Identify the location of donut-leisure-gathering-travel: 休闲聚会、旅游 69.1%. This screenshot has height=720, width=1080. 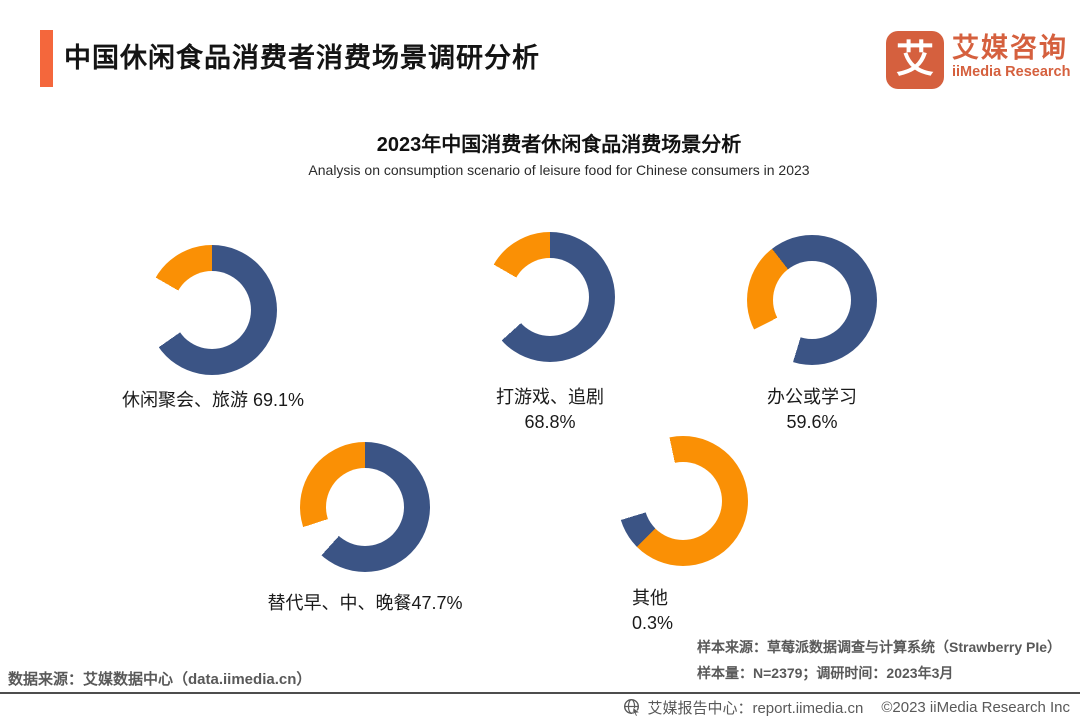
(213, 327).